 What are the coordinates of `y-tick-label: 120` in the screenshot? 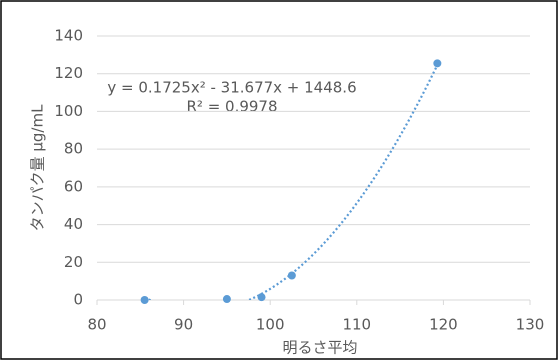 It's located at (68, 73).